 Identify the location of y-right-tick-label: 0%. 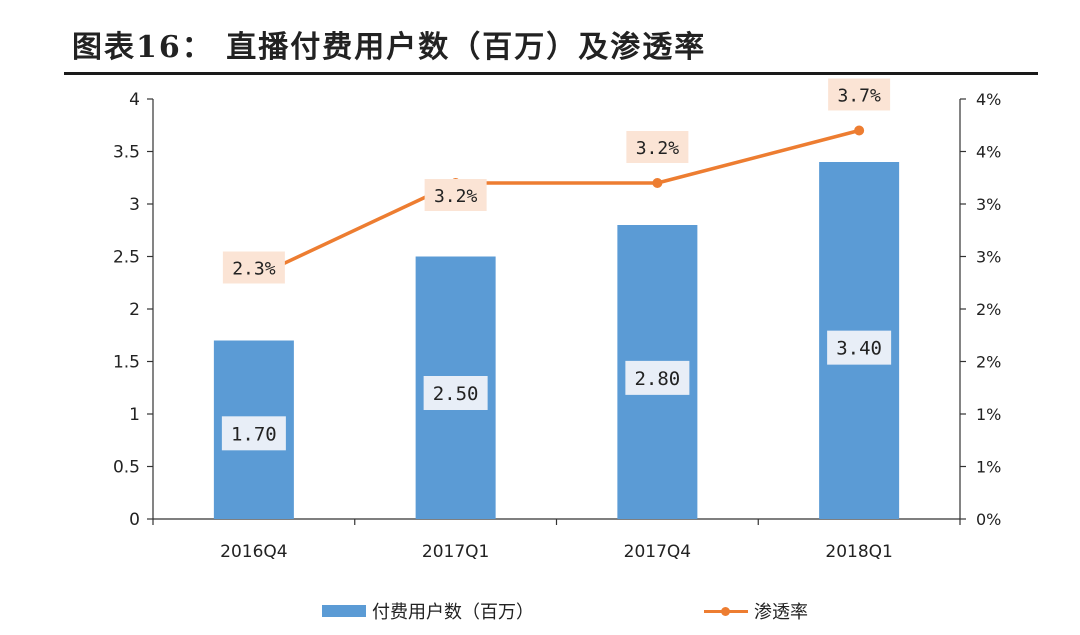
(988, 519).